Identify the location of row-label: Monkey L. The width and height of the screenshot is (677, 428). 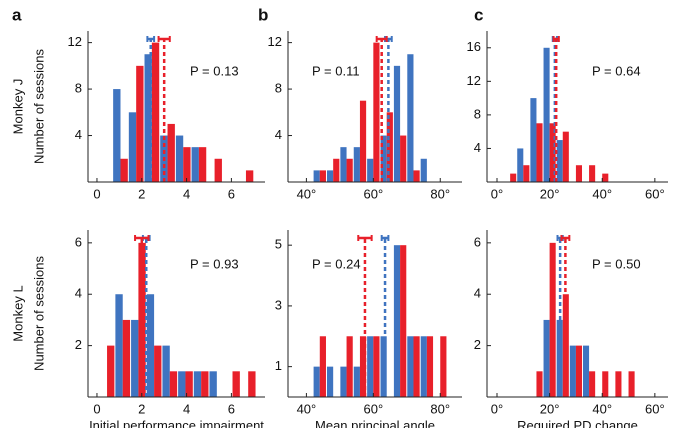
(17, 313).